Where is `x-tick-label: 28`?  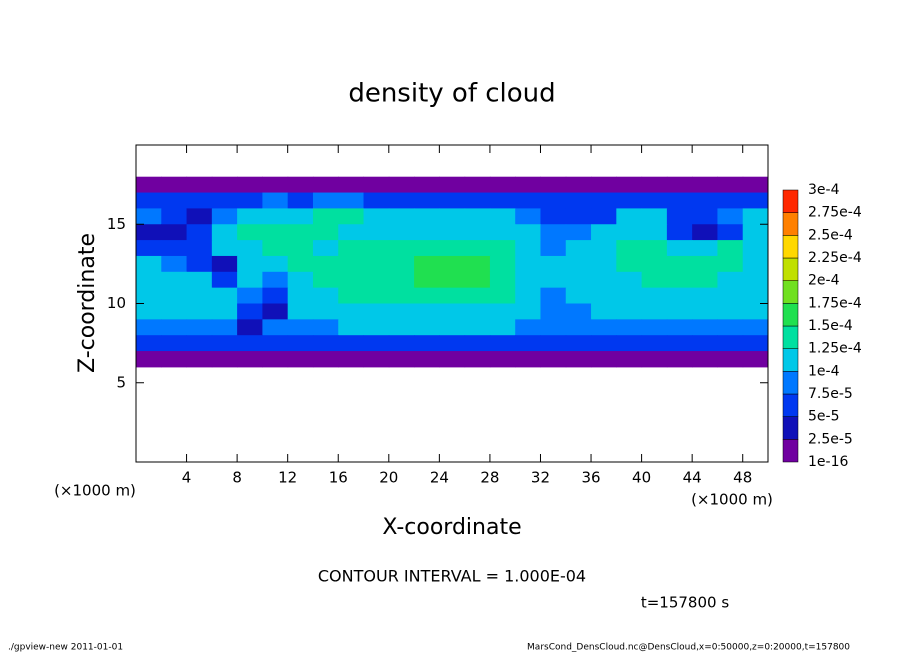
x-tick-label: 28 is located at coordinates (489, 478).